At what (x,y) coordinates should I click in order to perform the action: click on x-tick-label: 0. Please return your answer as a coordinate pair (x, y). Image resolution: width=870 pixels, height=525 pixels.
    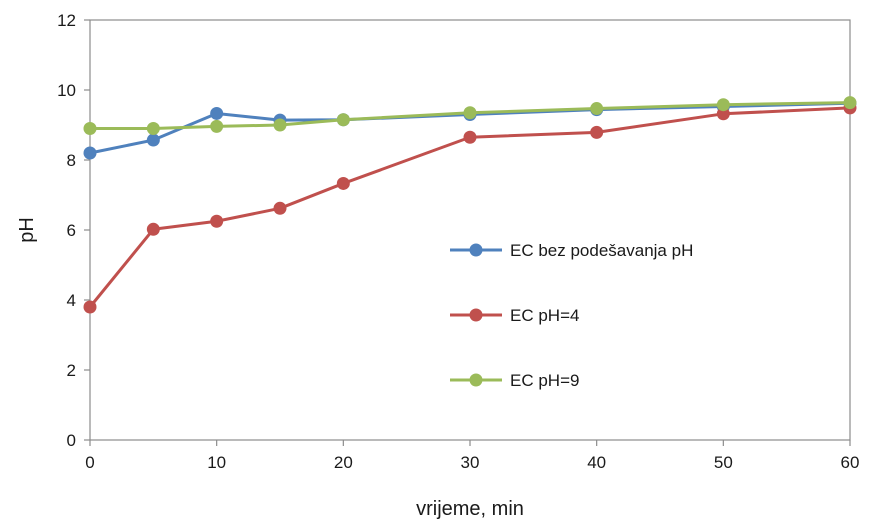
    Looking at the image, I should click on (89, 462).